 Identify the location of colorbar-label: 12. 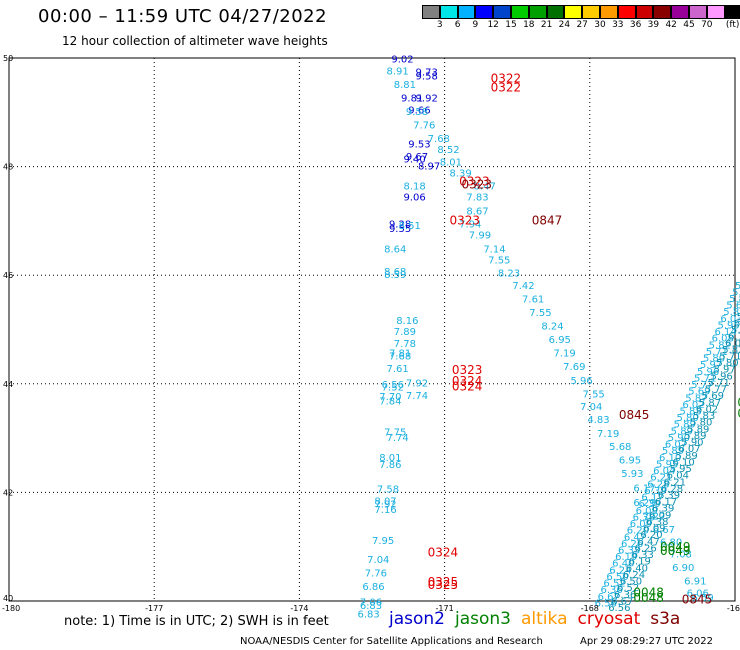
(493, 25).